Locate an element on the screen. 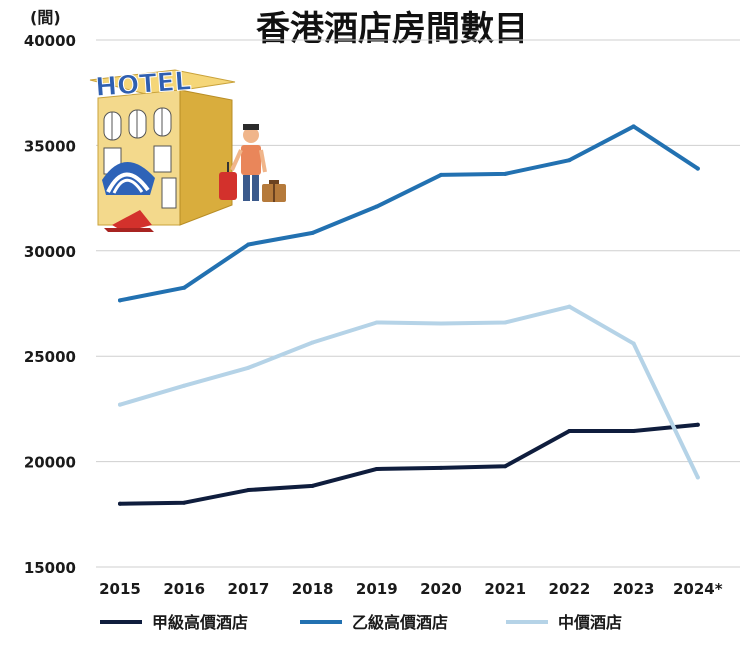  x-tick-label: 2021 is located at coordinates (505, 589).